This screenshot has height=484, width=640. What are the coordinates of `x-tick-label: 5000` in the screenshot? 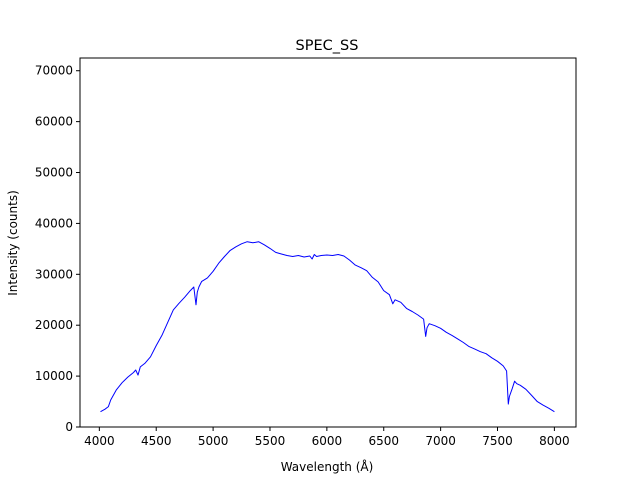 It's located at (213, 441).